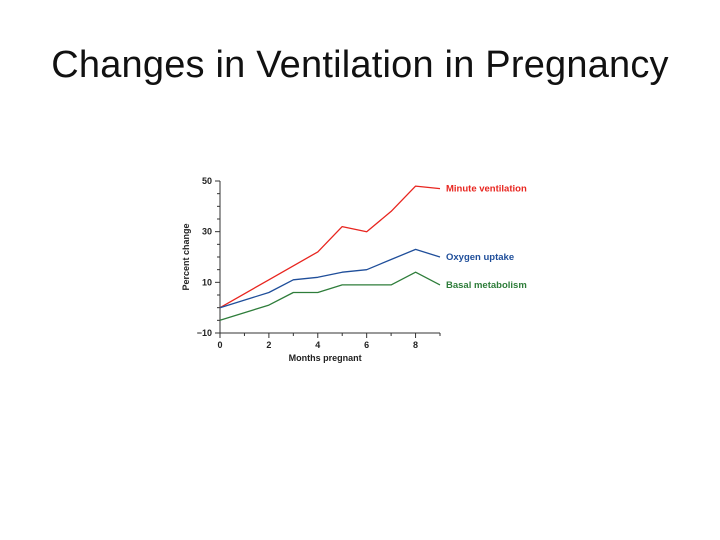 The height and width of the screenshot is (540, 720). What do you see at coordinates (486, 285) in the screenshot?
I see `series-label-basal-metabolism: Basal metabolism` at bounding box center [486, 285].